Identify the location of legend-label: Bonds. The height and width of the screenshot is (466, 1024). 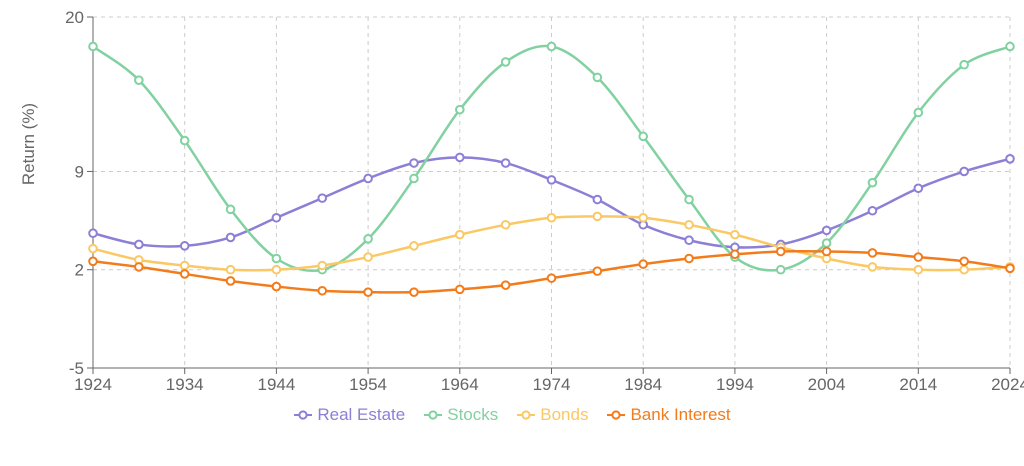
(564, 414).